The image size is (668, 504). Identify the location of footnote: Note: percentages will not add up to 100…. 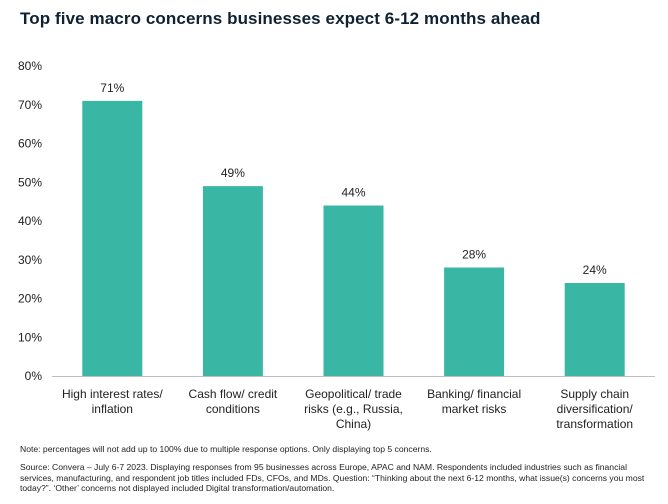
(226, 449).